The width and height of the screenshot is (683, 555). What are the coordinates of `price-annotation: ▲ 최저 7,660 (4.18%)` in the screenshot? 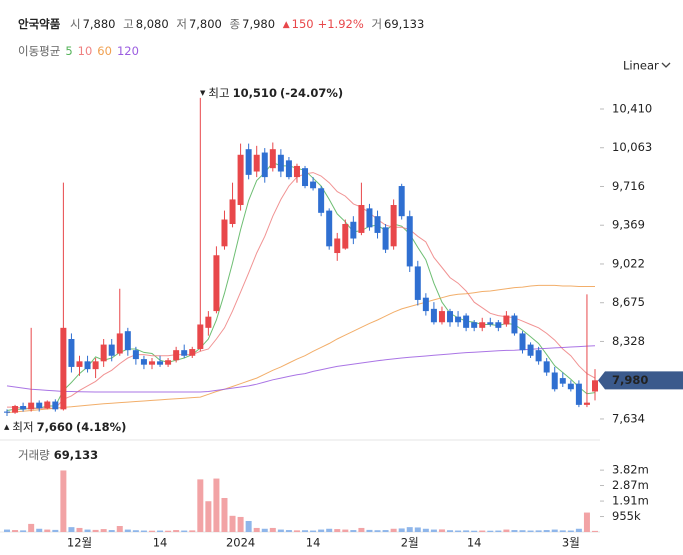 It's located at (65, 427).